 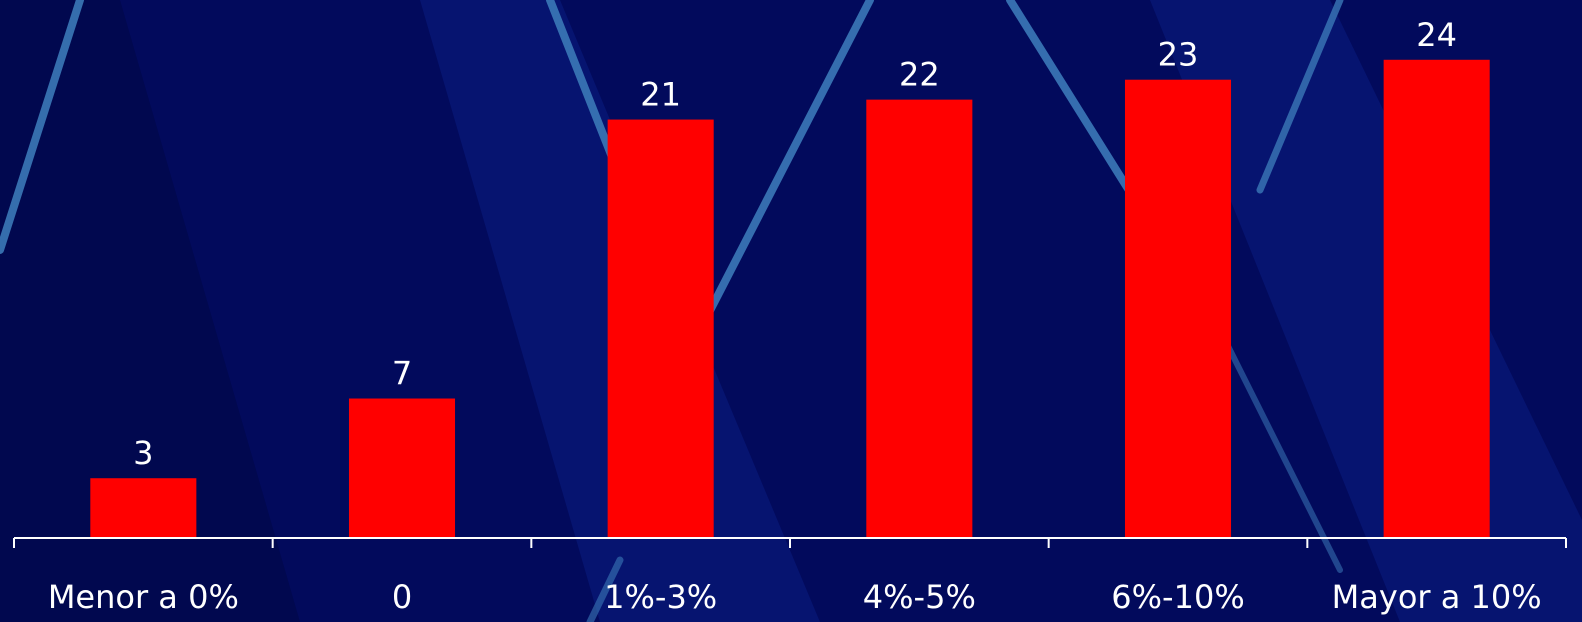 What do you see at coordinates (1178, 55) in the screenshot?
I see `value-label-5: 23` at bounding box center [1178, 55].